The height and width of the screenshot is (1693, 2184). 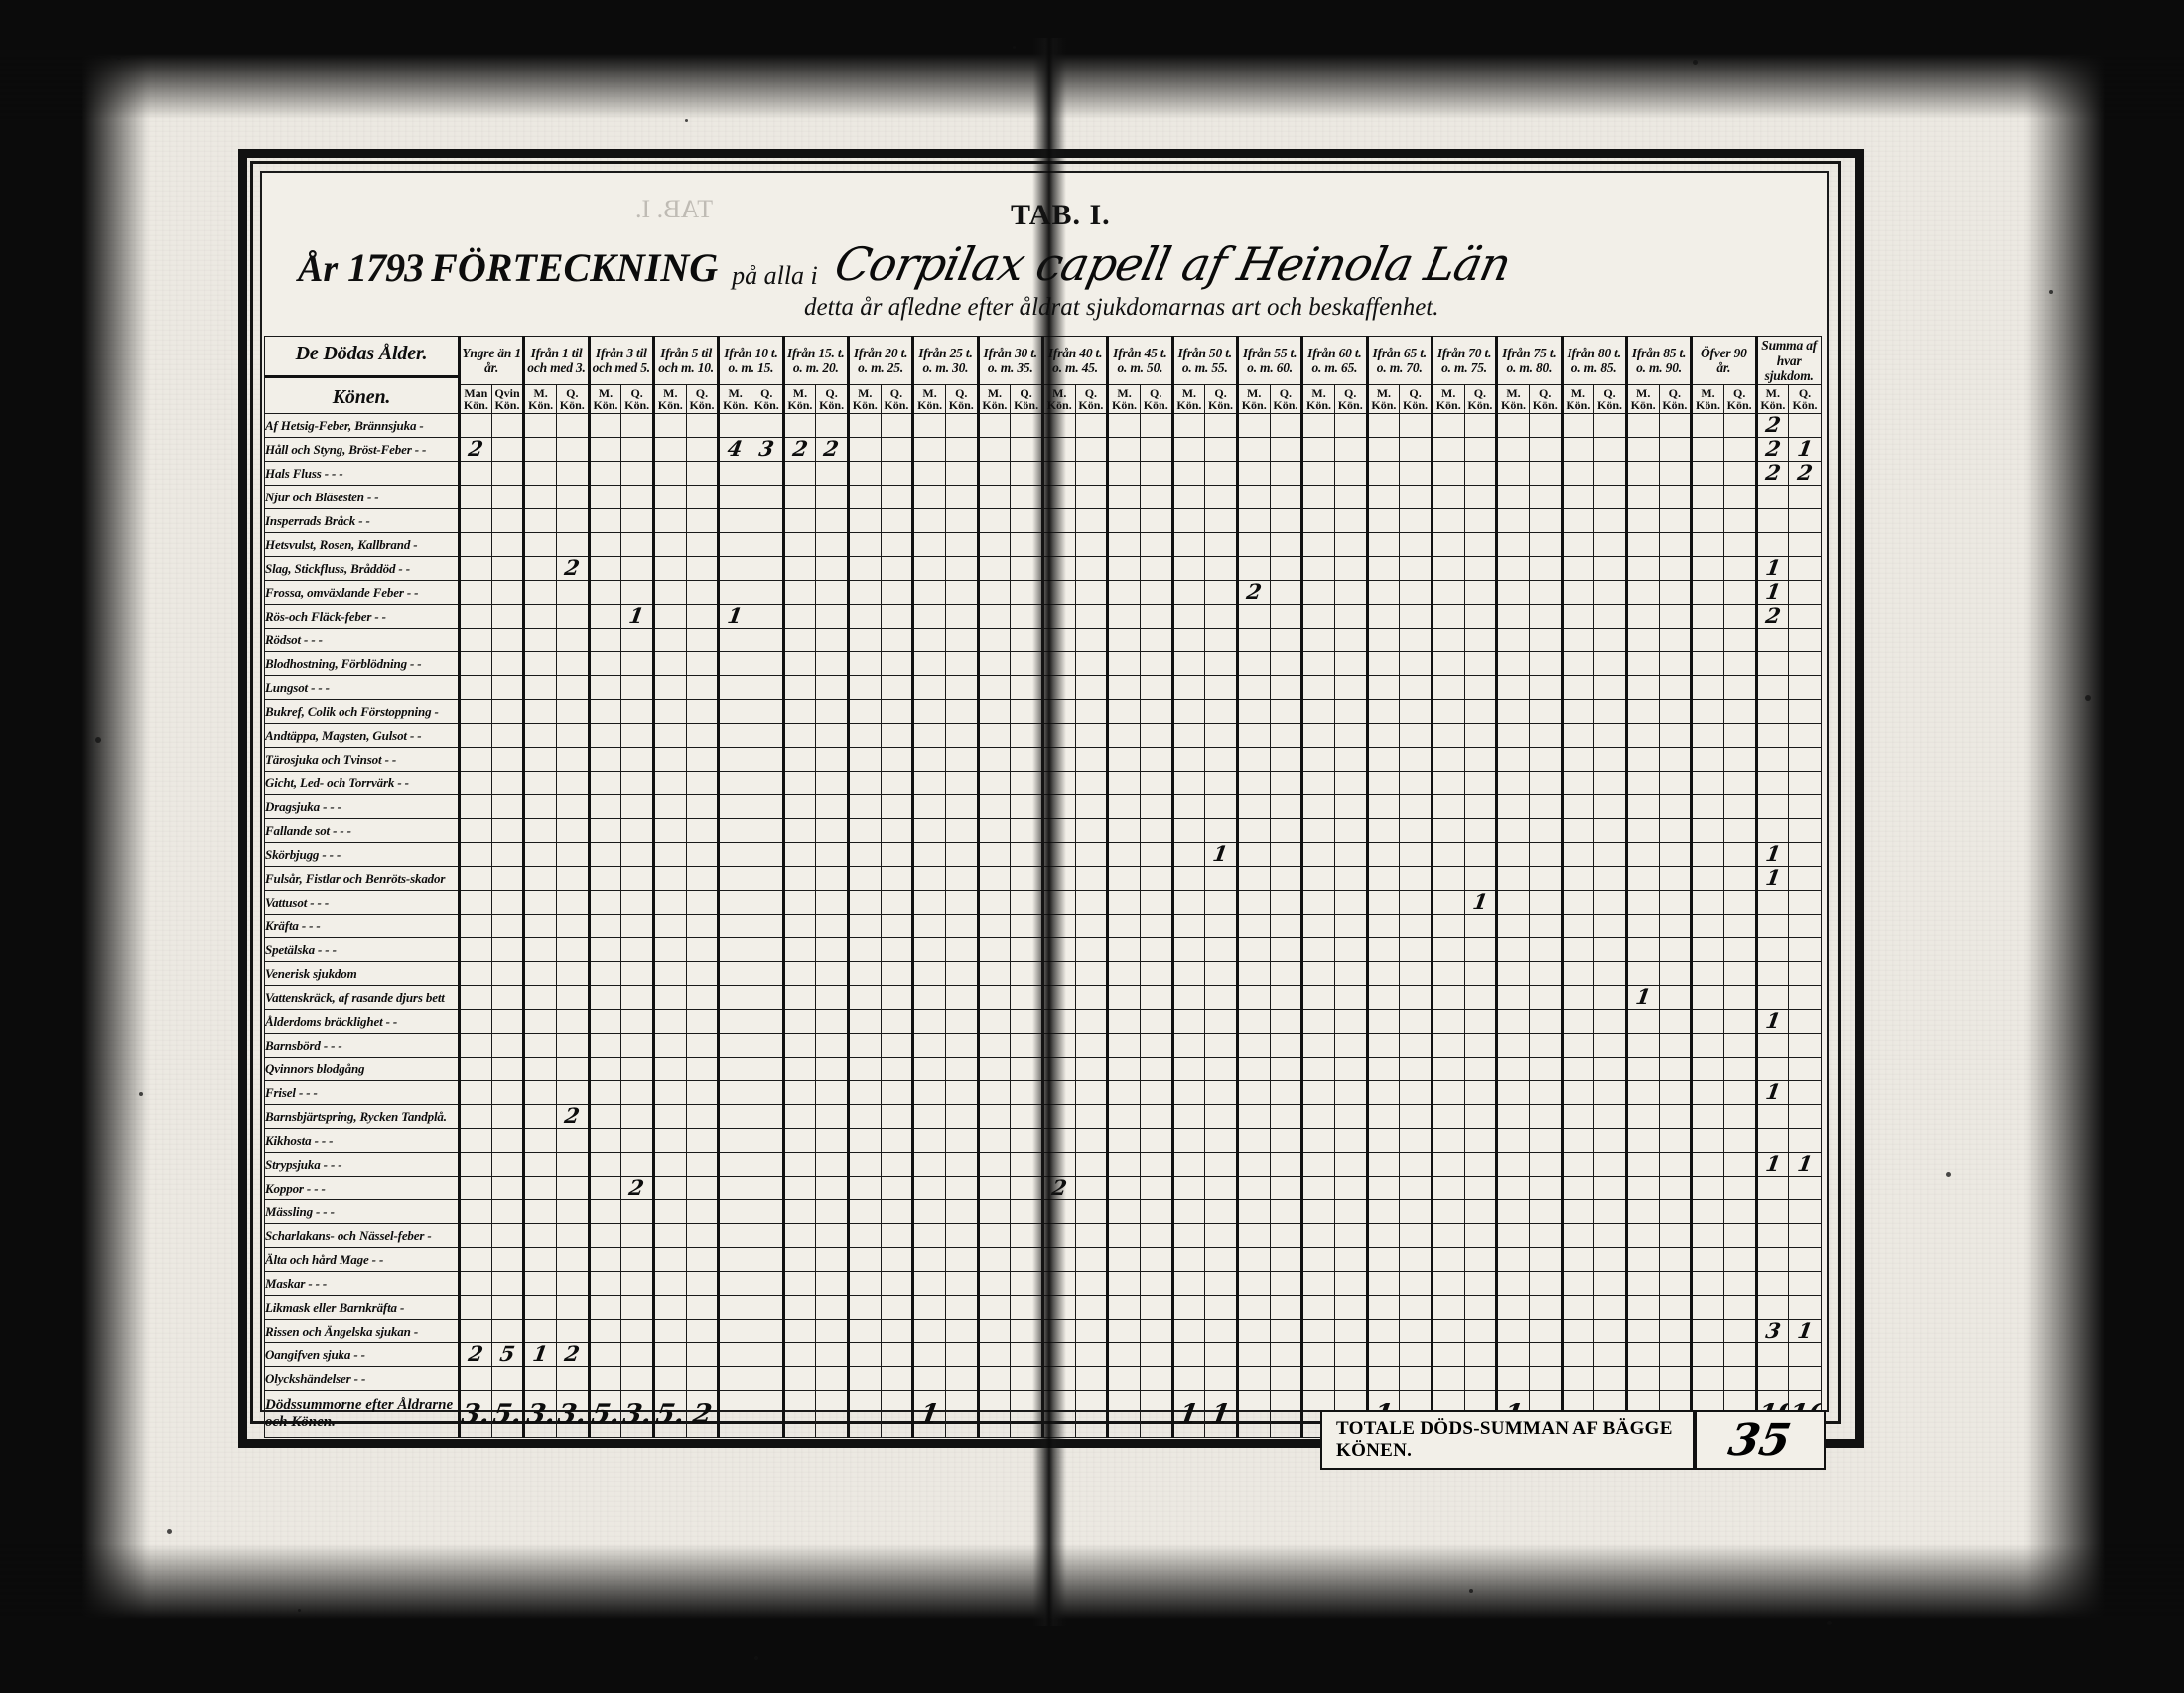 I want to click on scan-artifact-speck, so click(x=1948, y=1174).